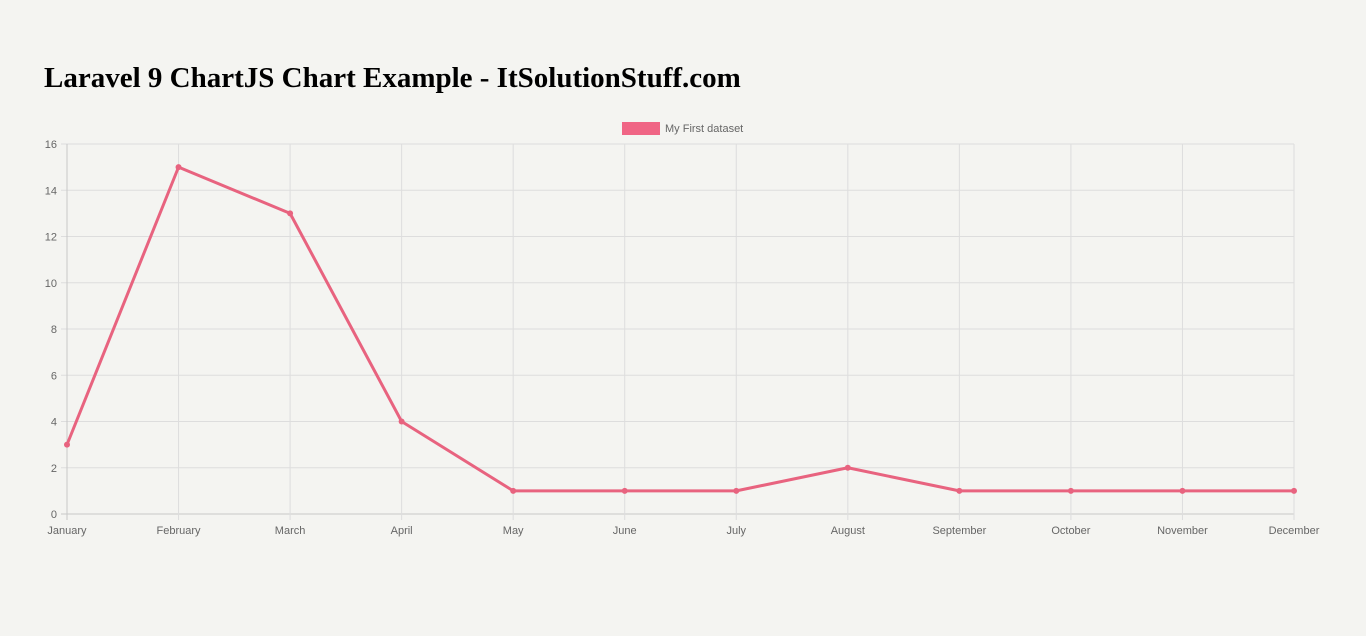  Describe the element at coordinates (51, 284) in the screenshot. I see `y-tick-label: 10` at that location.